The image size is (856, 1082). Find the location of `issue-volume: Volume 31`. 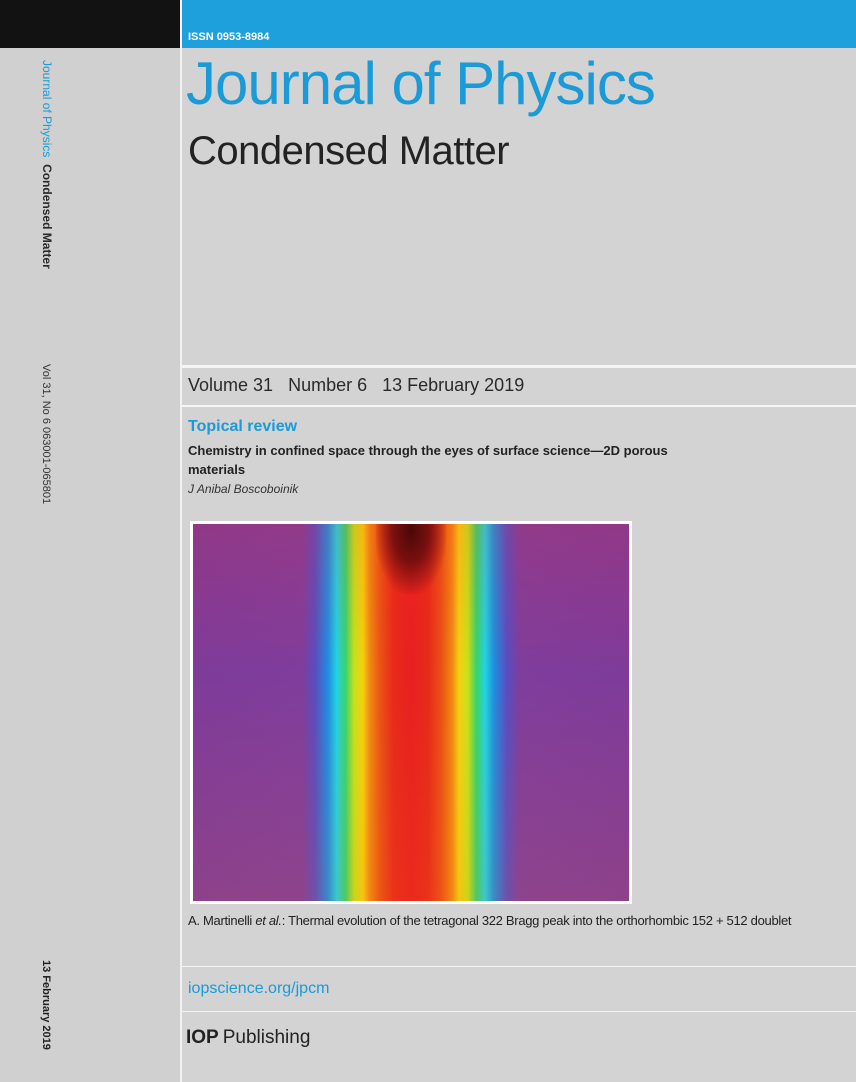

issue-volume: Volume 31 is located at coordinates (231, 385).